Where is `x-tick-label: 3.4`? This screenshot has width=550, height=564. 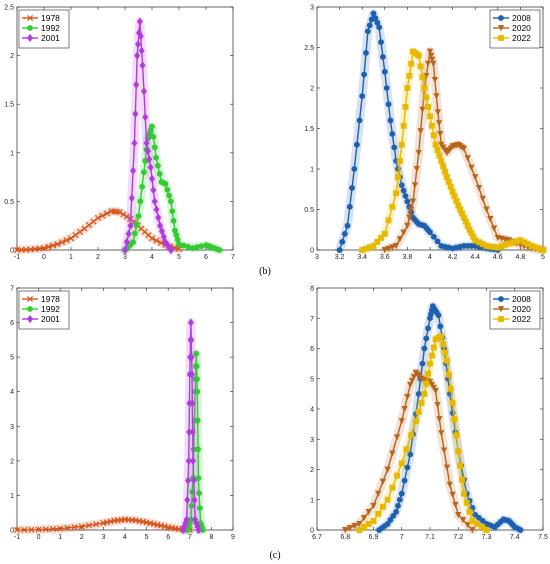
x-tick-label: 3.4 is located at coordinates (362, 257).